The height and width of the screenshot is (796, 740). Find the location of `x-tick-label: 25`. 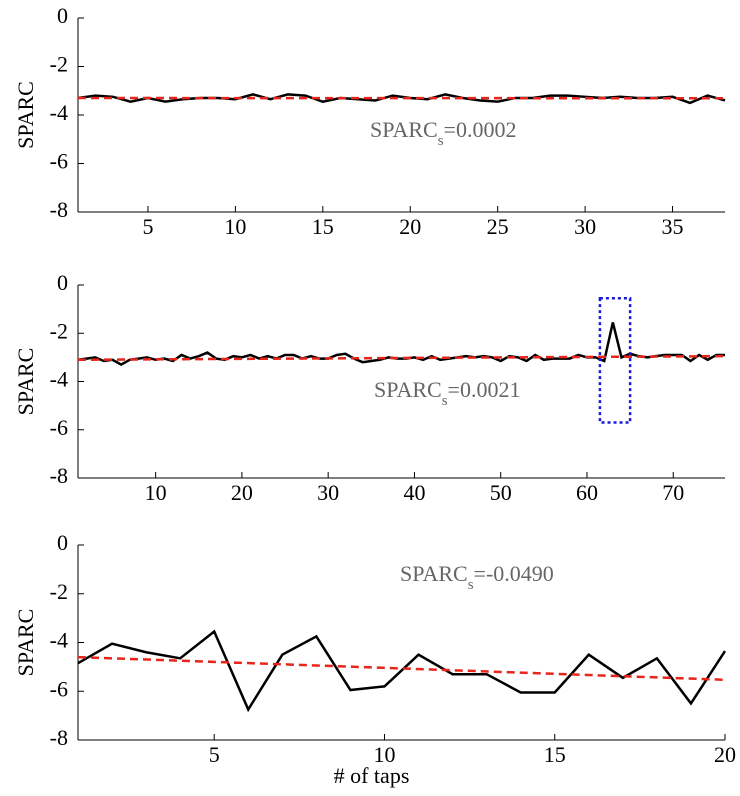

x-tick-label: 25 is located at coordinates (498, 226).